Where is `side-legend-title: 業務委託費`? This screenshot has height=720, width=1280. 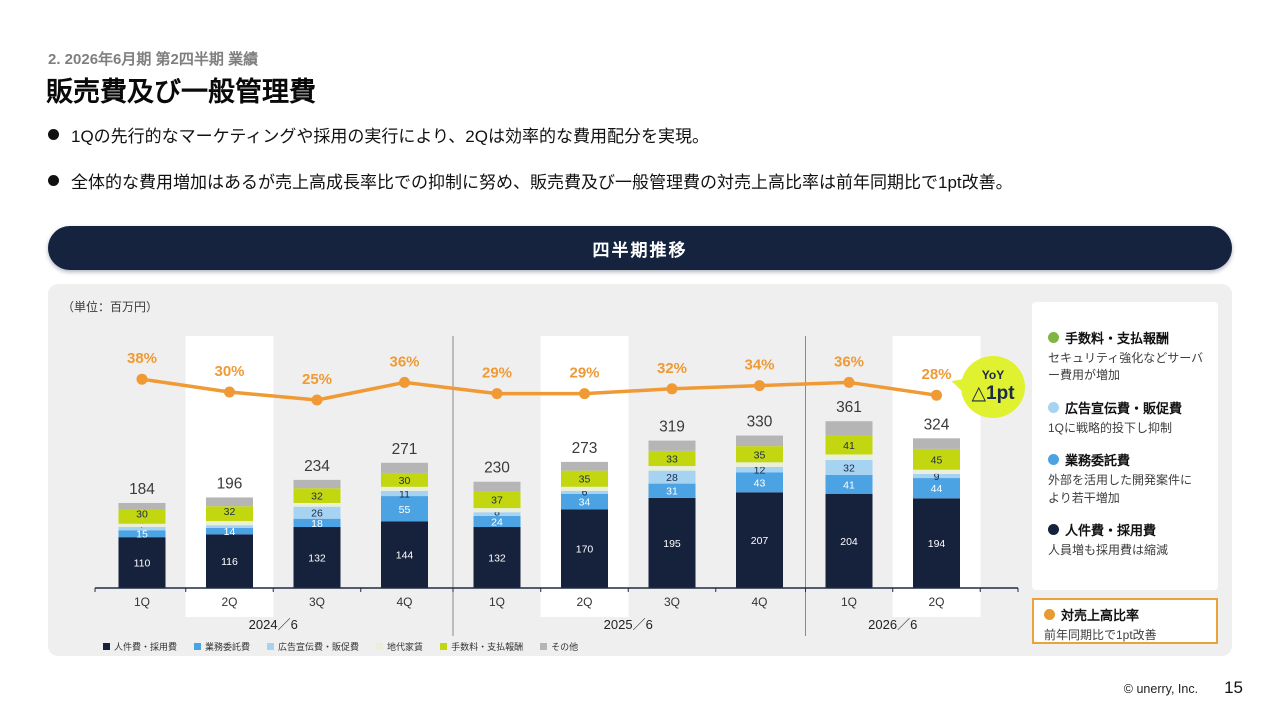
side-legend-title: 業務委託費 is located at coordinates (1126, 459).